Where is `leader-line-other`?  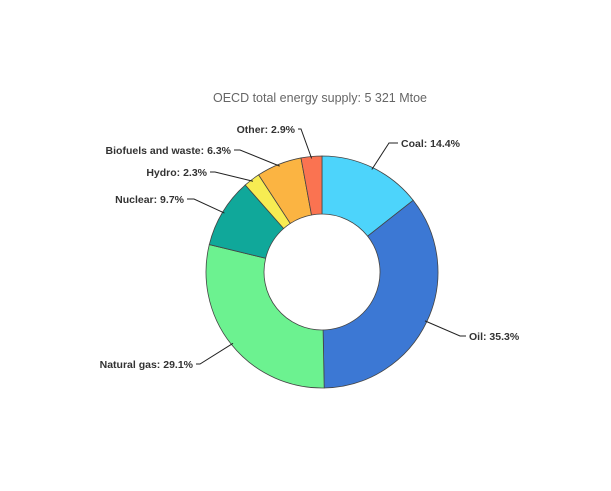 leader-line-other is located at coordinates (305, 143).